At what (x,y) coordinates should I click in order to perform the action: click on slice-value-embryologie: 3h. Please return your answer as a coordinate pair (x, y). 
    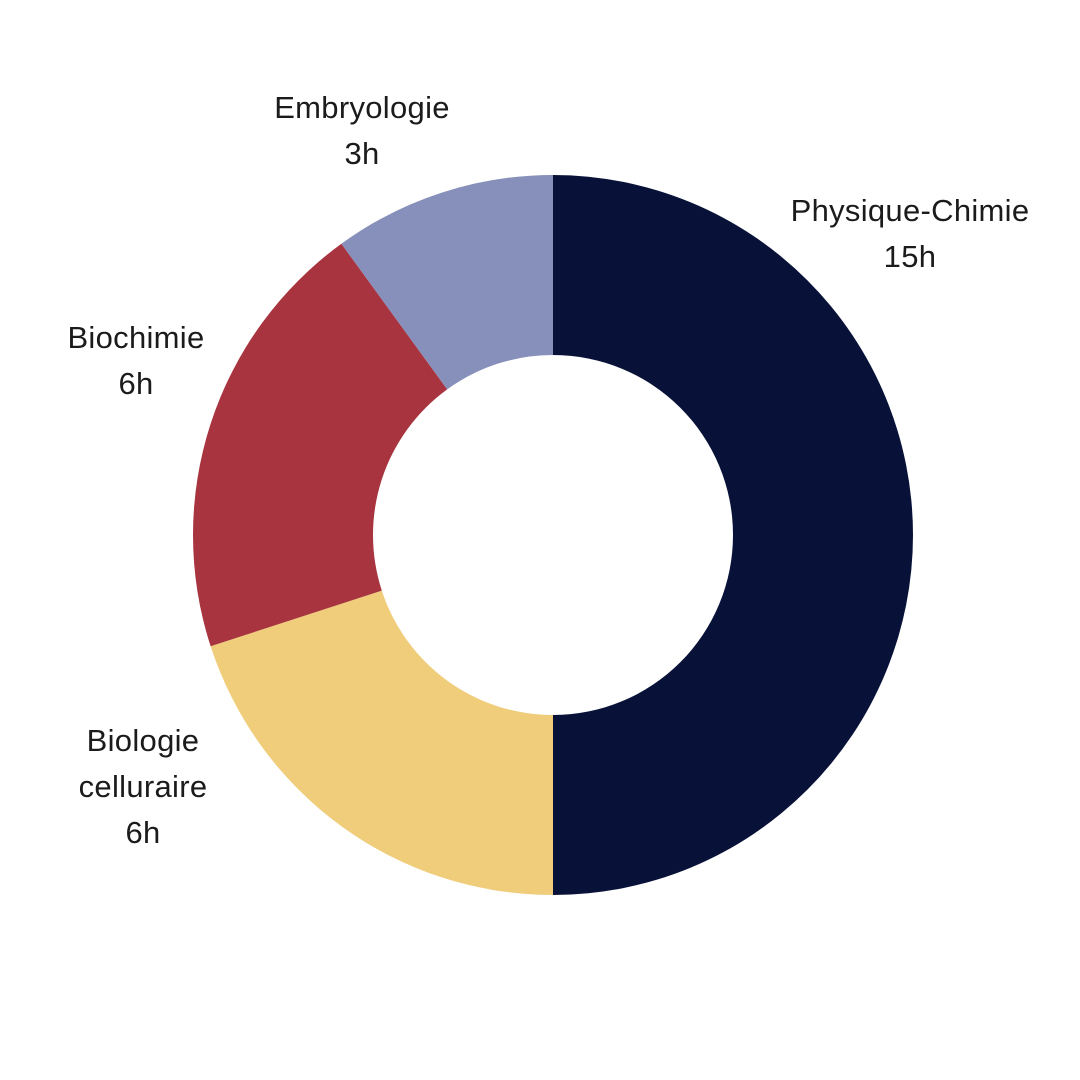
    Looking at the image, I should click on (362, 153).